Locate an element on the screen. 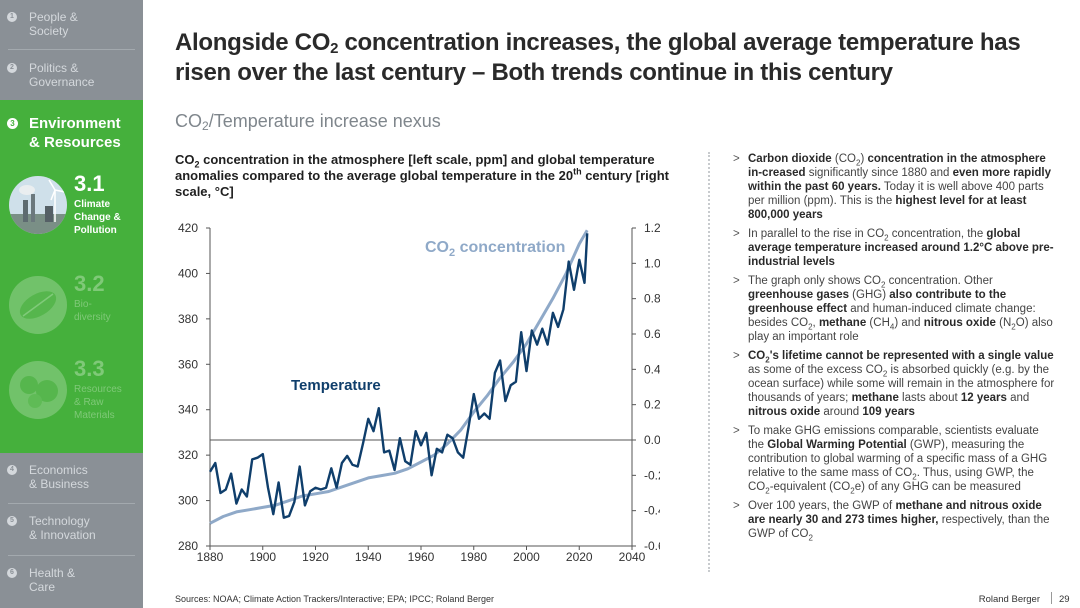  x-axis-tick-label: 1960 is located at coordinates (421, 557).